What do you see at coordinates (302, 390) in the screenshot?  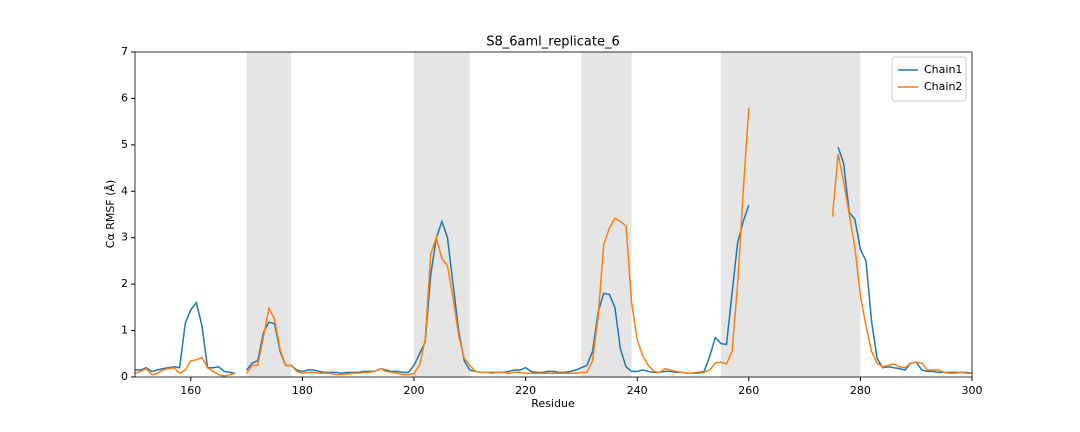 I see `x-tick-label: 180` at bounding box center [302, 390].